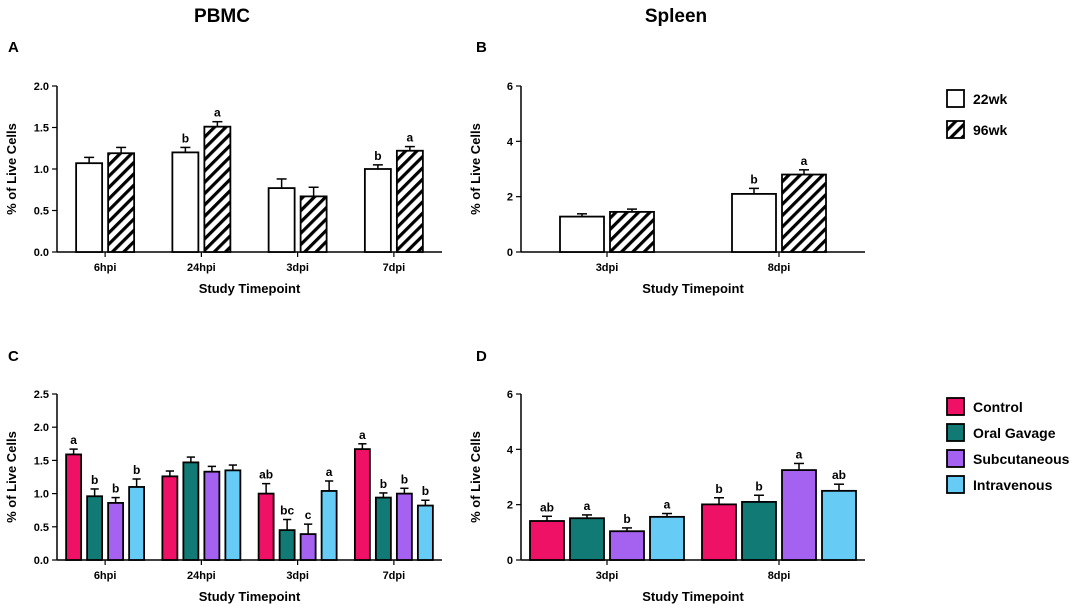  Describe the element at coordinates (41, 395) in the screenshot. I see `y-tick-label: 2.5` at that location.